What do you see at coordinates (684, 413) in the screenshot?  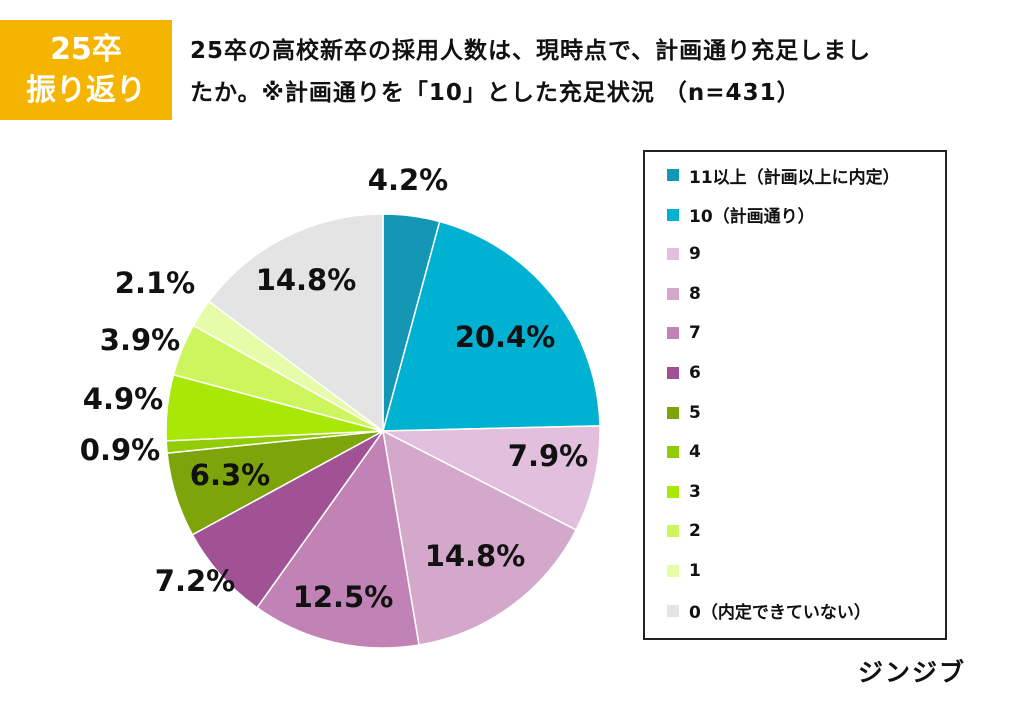 I see `legend-item-6: 5` at bounding box center [684, 413].